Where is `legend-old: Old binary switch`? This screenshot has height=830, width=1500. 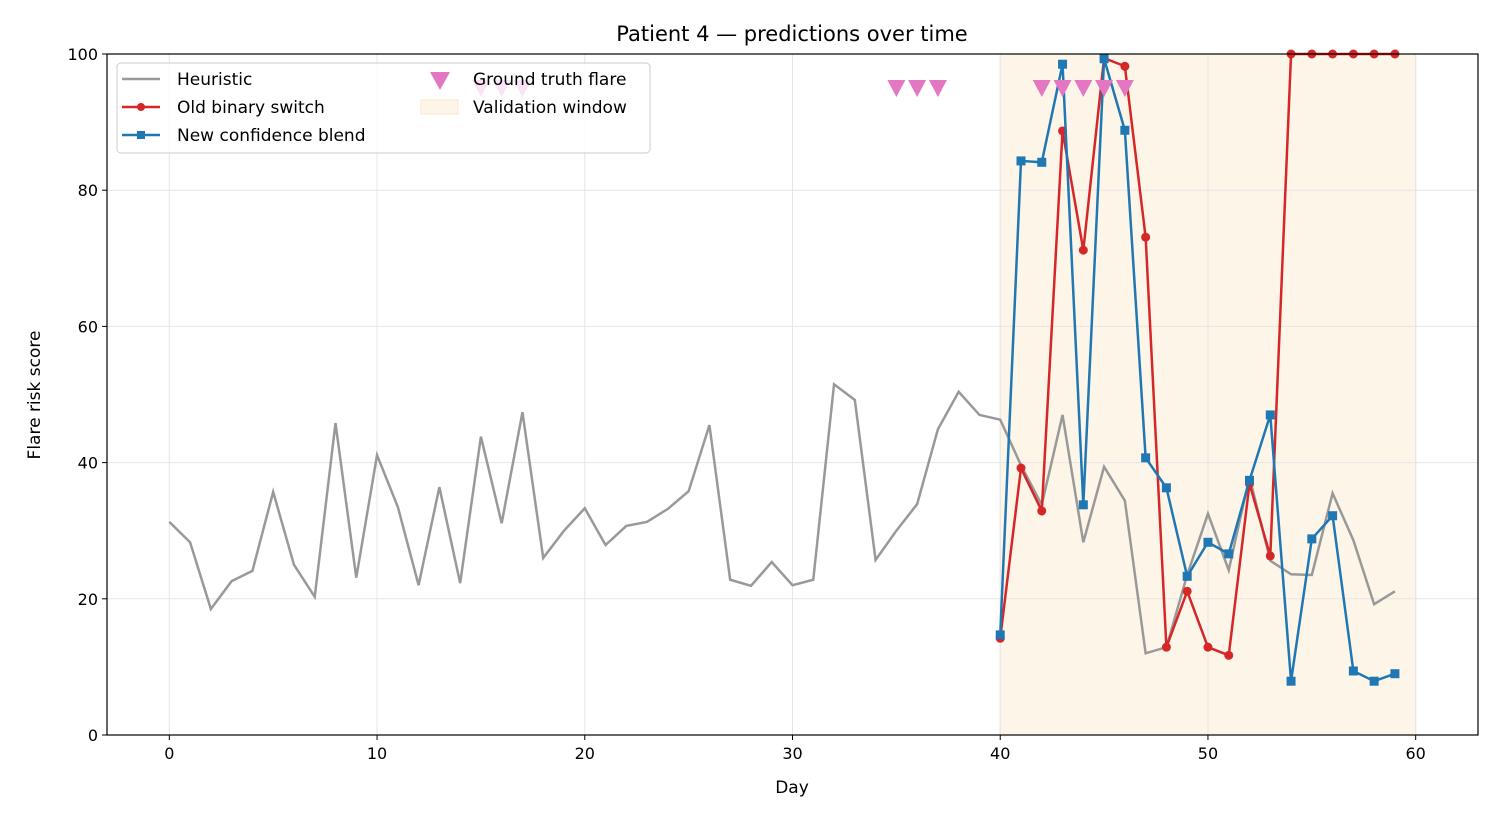
legend-old: Old binary switch is located at coordinates (251, 108).